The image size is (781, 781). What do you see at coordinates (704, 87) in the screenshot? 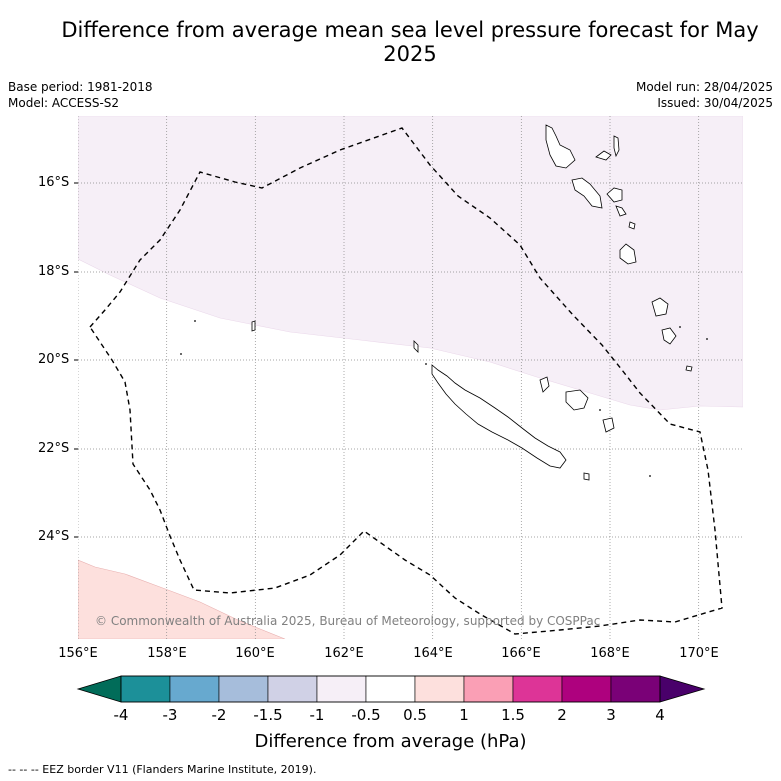
I see `model-run: Model run: 28/04/2025` at bounding box center [704, 87].